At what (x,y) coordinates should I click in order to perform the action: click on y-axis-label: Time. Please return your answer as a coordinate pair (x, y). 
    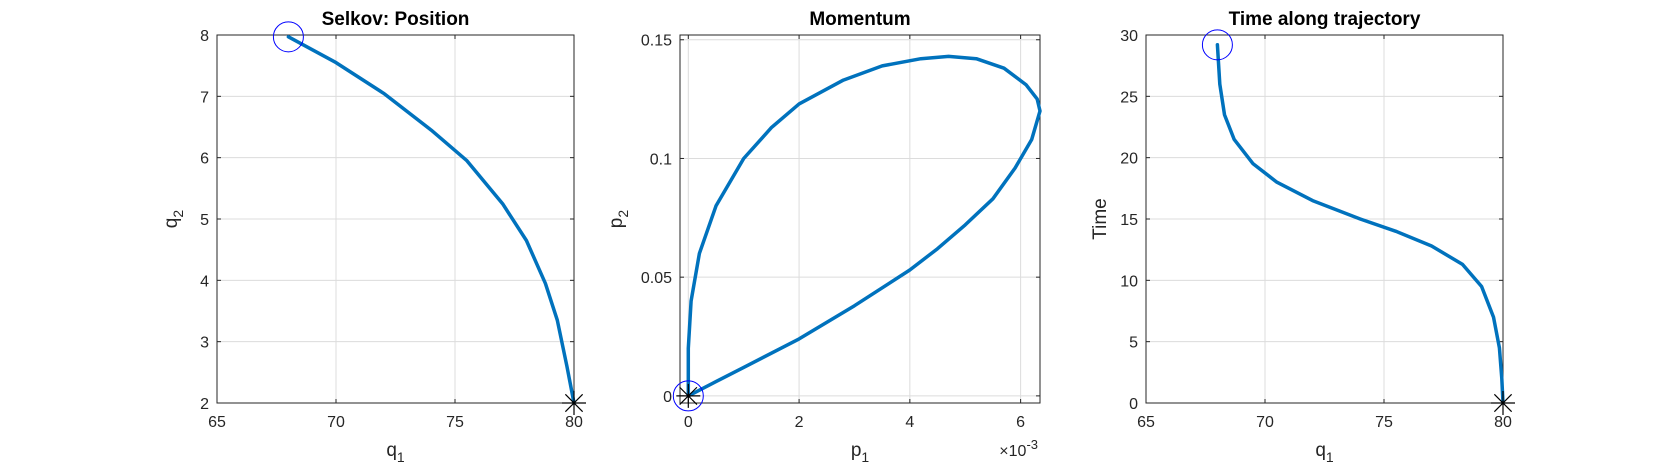
    Looking at the image, I should click on (1100, 219).